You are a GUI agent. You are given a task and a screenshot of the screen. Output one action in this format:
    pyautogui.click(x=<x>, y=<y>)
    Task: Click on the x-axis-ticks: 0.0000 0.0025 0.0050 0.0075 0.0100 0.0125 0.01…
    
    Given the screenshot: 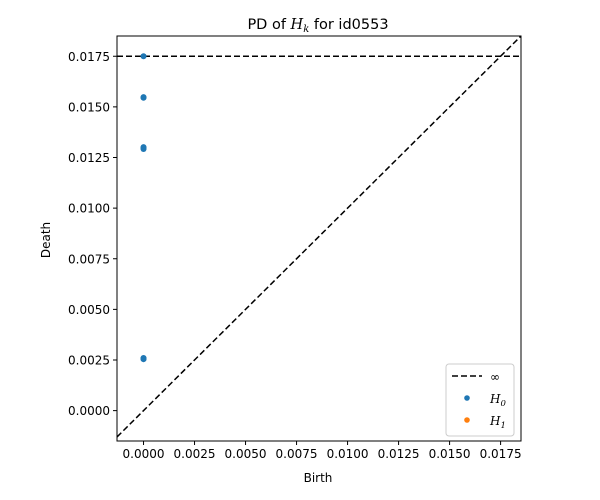 What is the action you would take?
    pyautogui.click(x=322, y=451)
    